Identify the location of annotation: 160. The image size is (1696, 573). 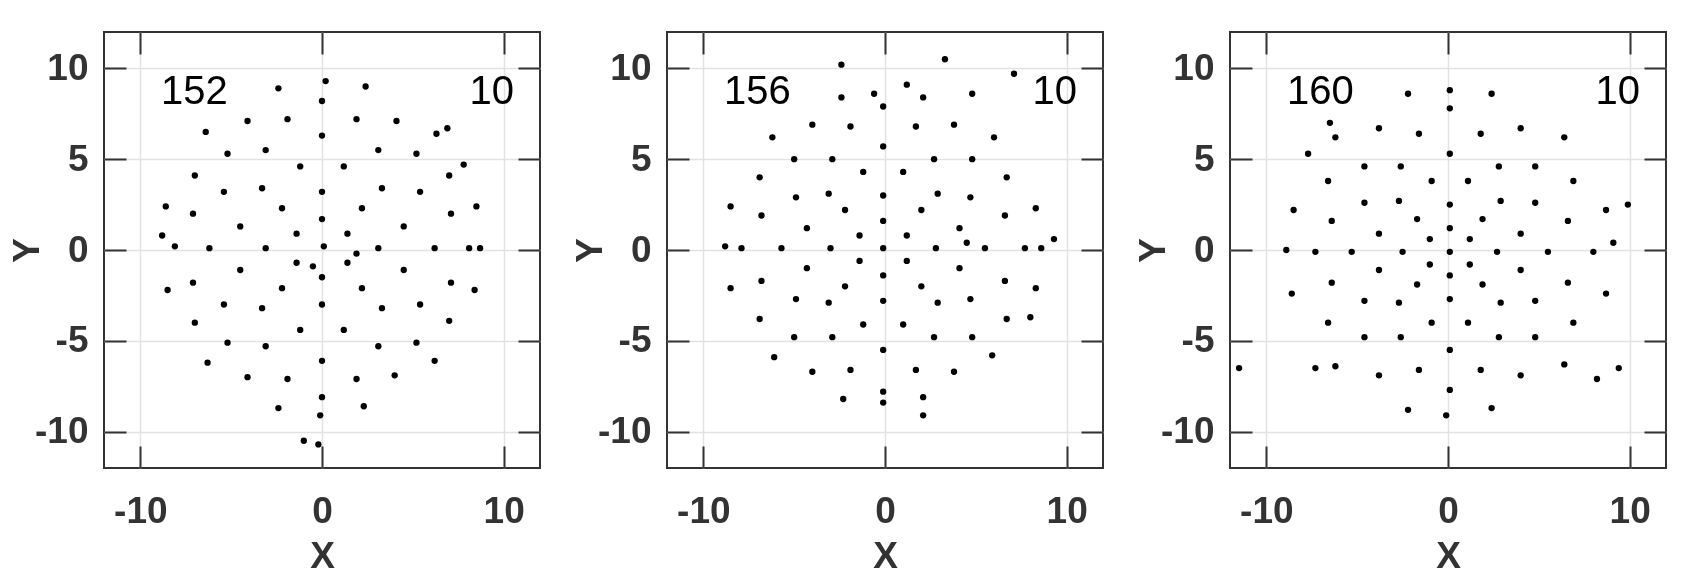
(1320, 90).